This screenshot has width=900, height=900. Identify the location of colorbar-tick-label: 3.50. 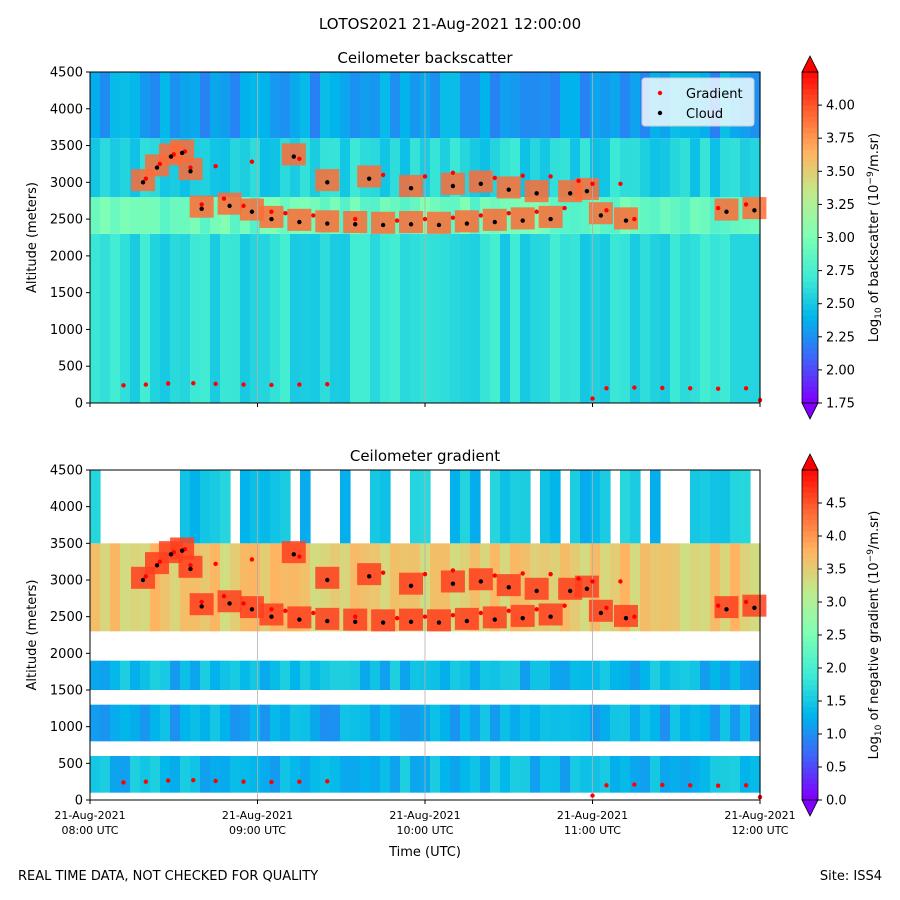
(840, 172).